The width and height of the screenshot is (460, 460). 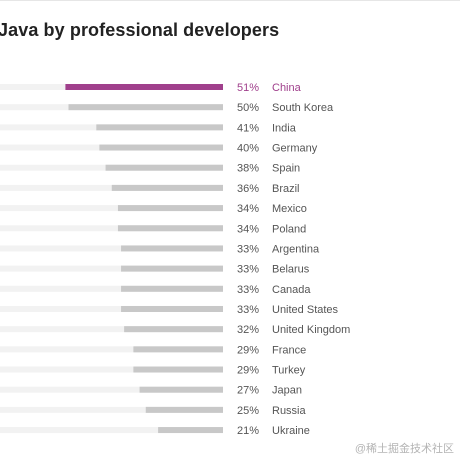 What do you see at coordinates (248, 391) in the screenshot?
I see `value-label: 27%` at bounding box center [248, 391].